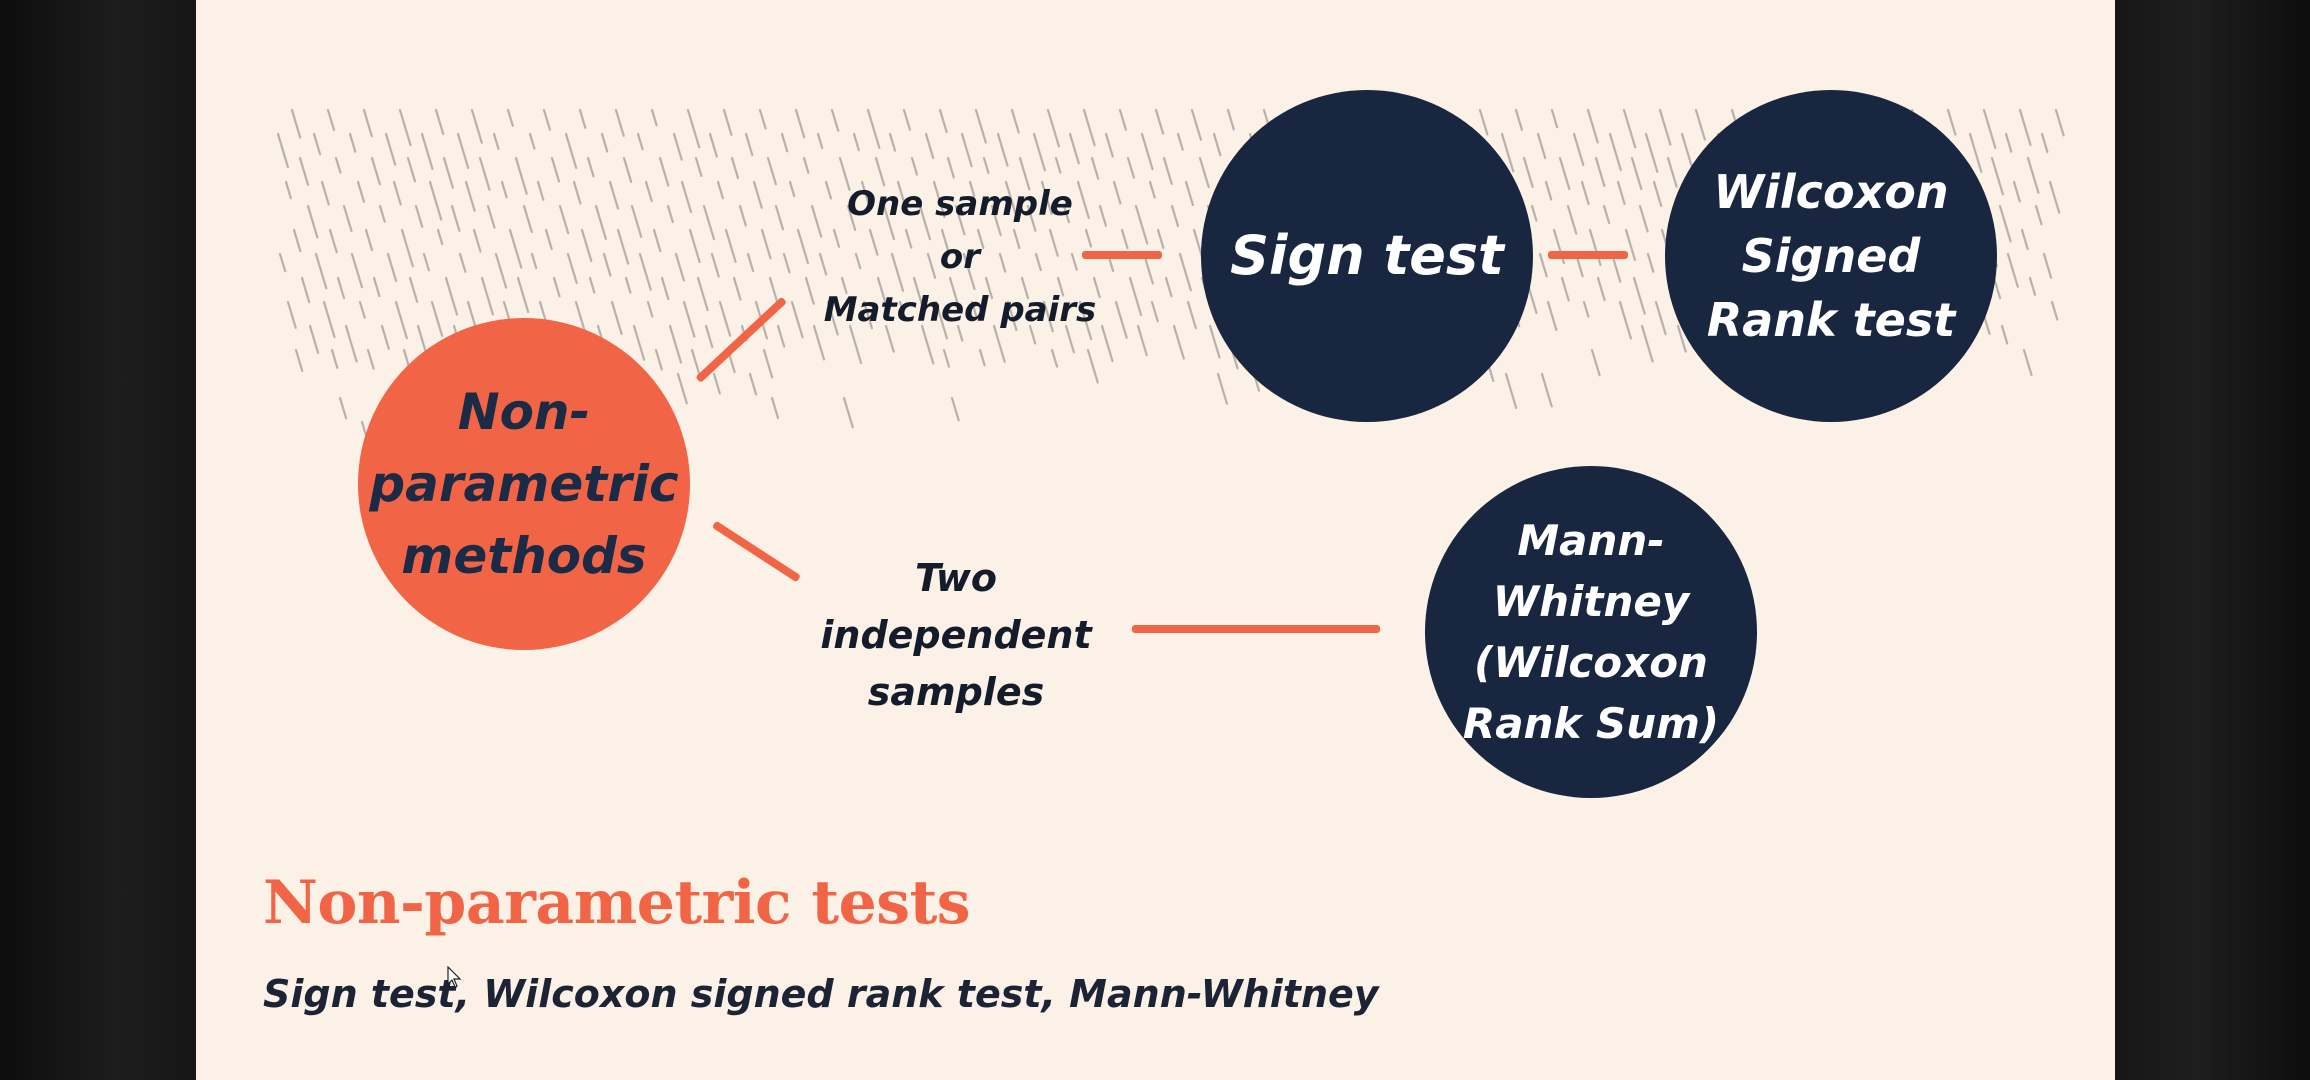 The height and width of the screenshot is (1080, 2310). Describe the element at coordinates (524, 412) in the screenshot. I see `node-label-line: Non-` at that location.